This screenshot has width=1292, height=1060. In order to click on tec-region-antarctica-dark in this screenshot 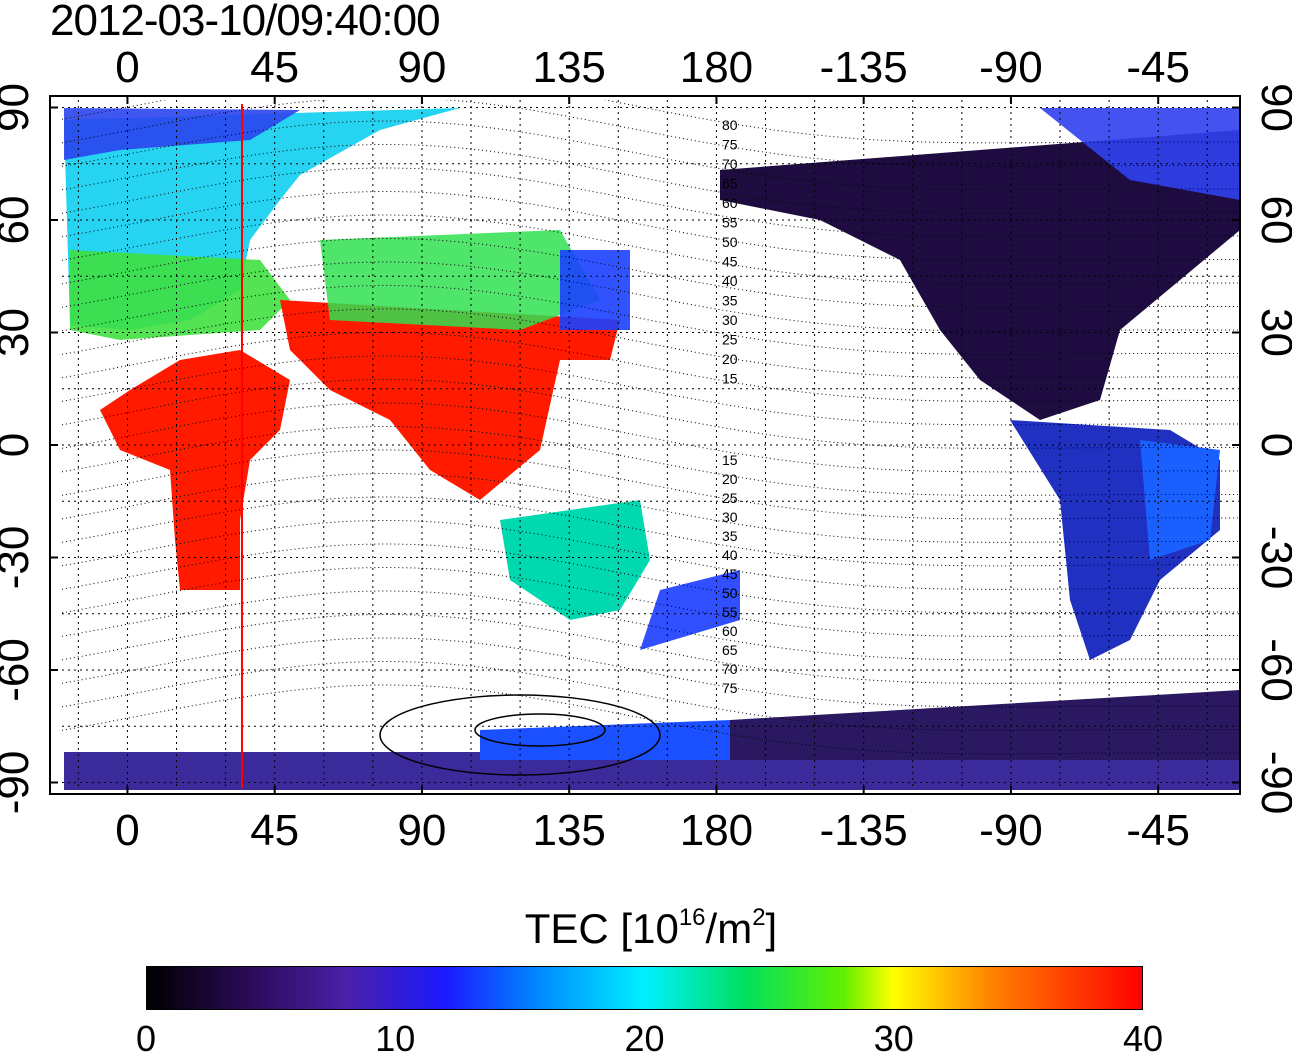, I will do `click(985, 725)`.